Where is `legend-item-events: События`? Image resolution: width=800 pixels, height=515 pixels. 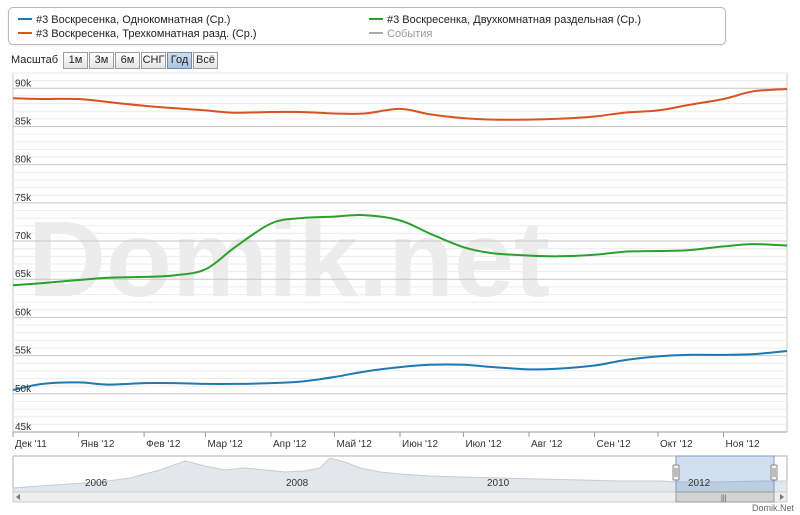
legend-item-events: События is located at coordinates (400, 34).